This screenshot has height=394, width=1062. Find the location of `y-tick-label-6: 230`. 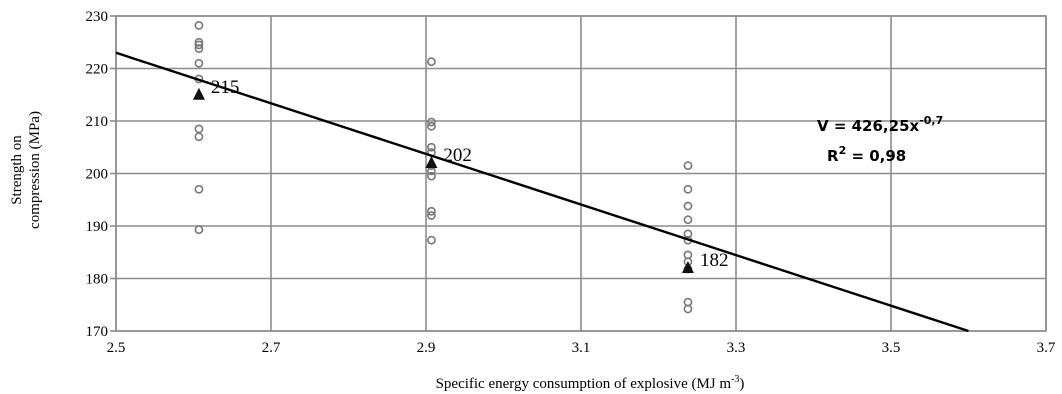

y-tick-label-6: 230 is located at coordinates (97, 17).